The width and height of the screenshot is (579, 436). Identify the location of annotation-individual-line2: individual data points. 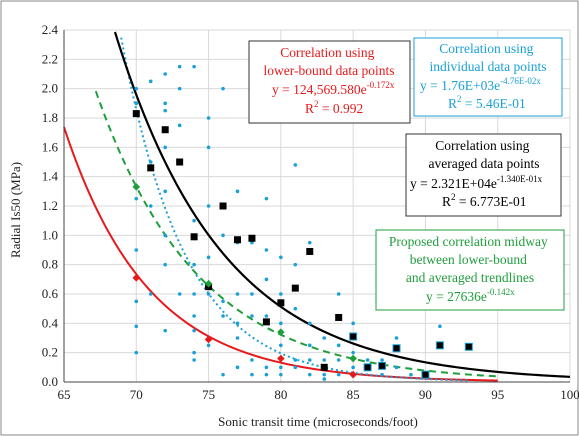
(488, 66).